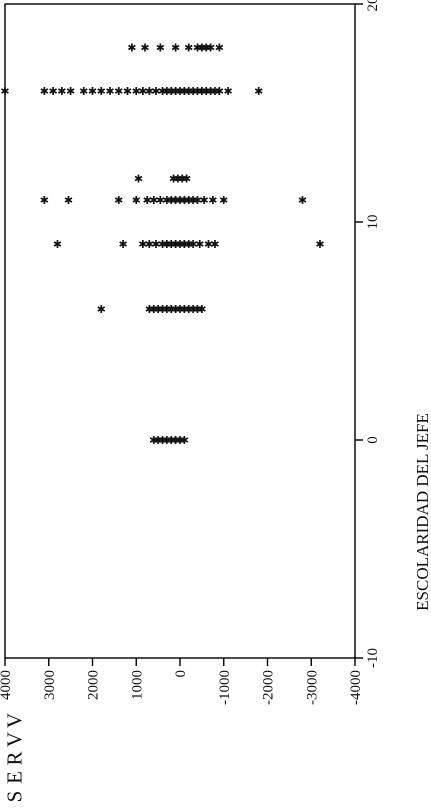  What do you see at coordinates (137, 685) in the screenshot?
I see `y-tick-label: 1000` at bounding box center [137, 685].